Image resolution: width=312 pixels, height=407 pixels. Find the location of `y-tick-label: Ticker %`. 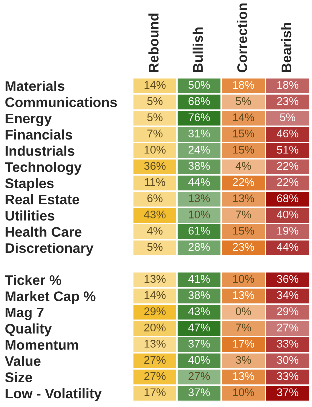

y-tick-label: Ticker % is located at coordinates (33, 280).